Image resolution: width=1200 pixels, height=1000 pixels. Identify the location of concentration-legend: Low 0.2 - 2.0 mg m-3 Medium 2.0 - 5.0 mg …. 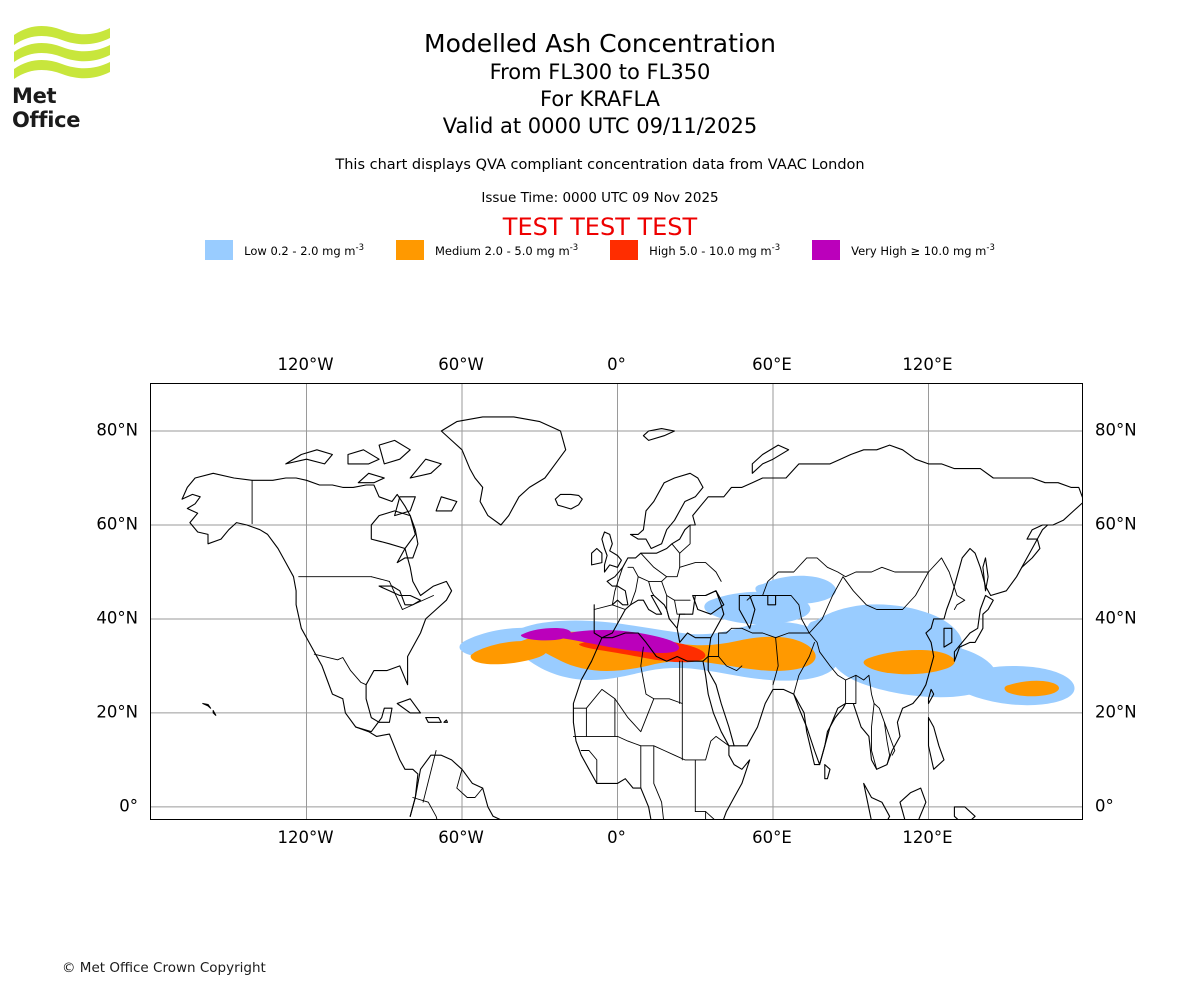
(600, 250).